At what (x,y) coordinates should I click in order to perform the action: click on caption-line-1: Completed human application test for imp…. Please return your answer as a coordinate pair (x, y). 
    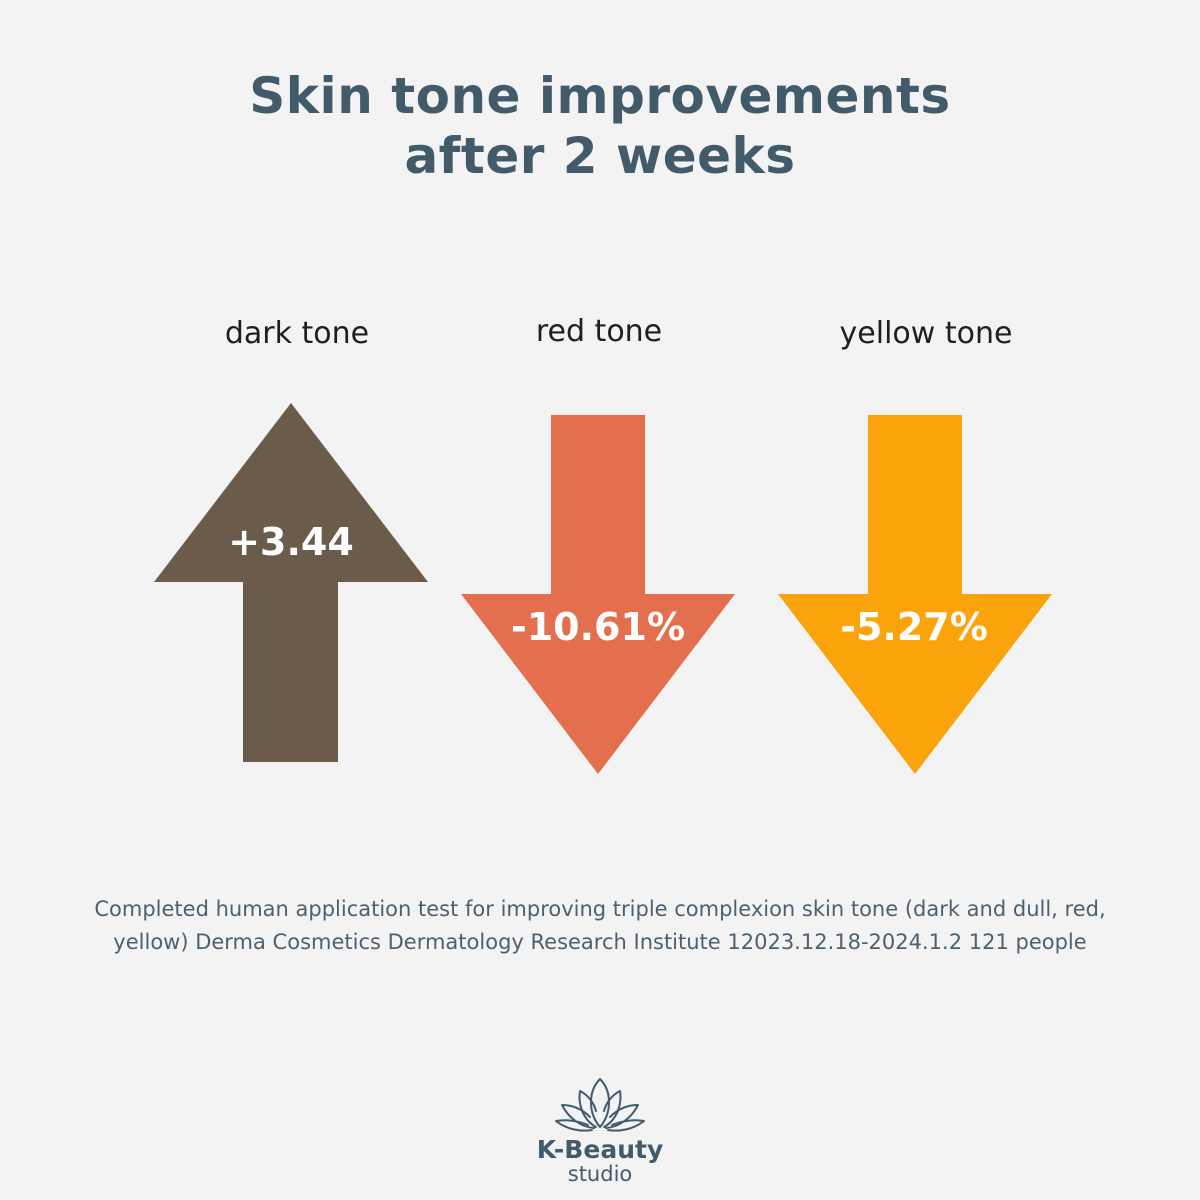
    Looking at the image, I should click on (600, 909).